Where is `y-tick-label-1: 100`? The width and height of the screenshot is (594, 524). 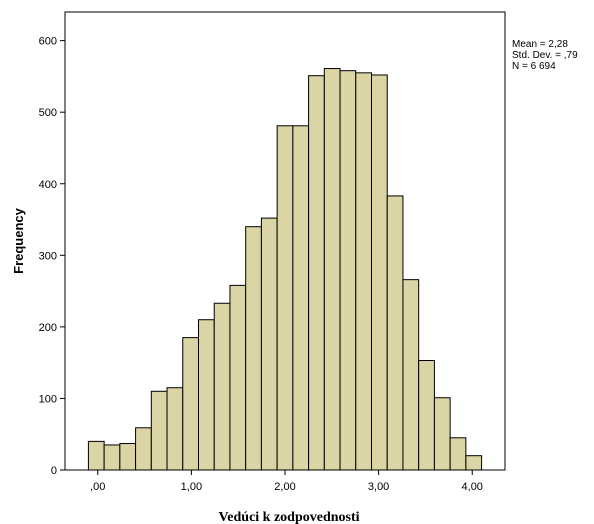 y-tick-label-1: 100 is located at coordinates (48, 399).